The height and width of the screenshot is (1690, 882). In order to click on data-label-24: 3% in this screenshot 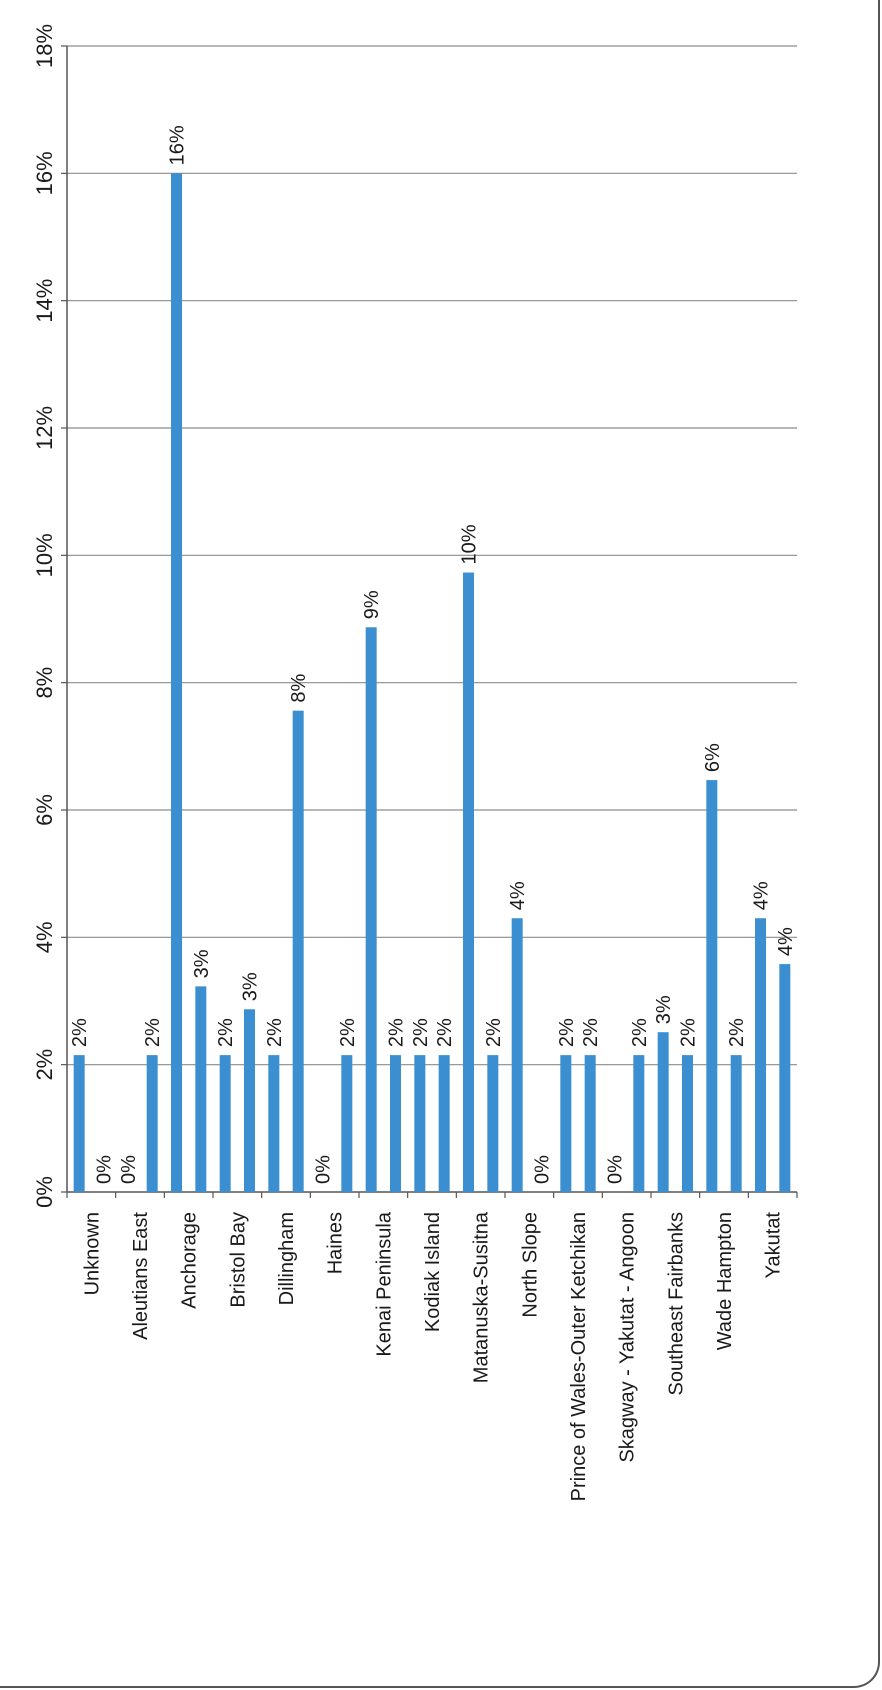, I will do `click(664, 1009)`.